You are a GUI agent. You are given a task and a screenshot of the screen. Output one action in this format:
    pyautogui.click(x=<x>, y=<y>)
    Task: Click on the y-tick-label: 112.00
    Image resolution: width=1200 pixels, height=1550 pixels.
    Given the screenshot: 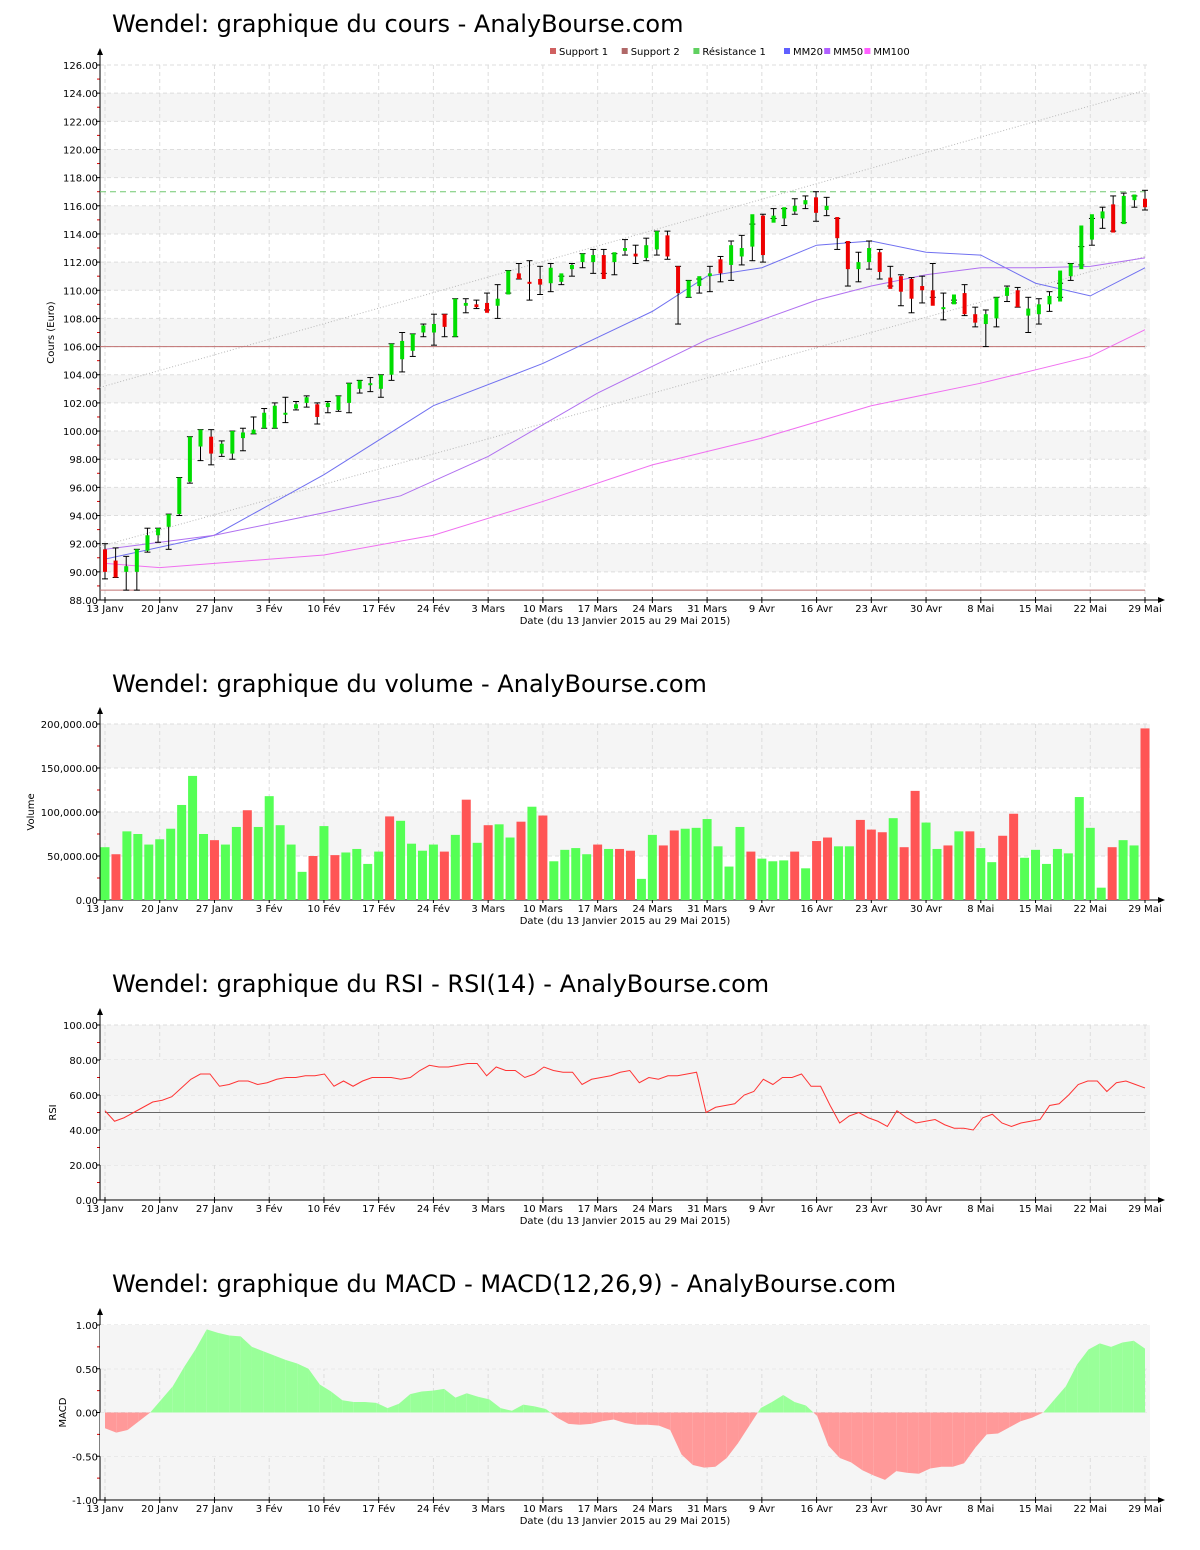 What is the action you would take?
    pyautogui.click(x=80, y=263)
    